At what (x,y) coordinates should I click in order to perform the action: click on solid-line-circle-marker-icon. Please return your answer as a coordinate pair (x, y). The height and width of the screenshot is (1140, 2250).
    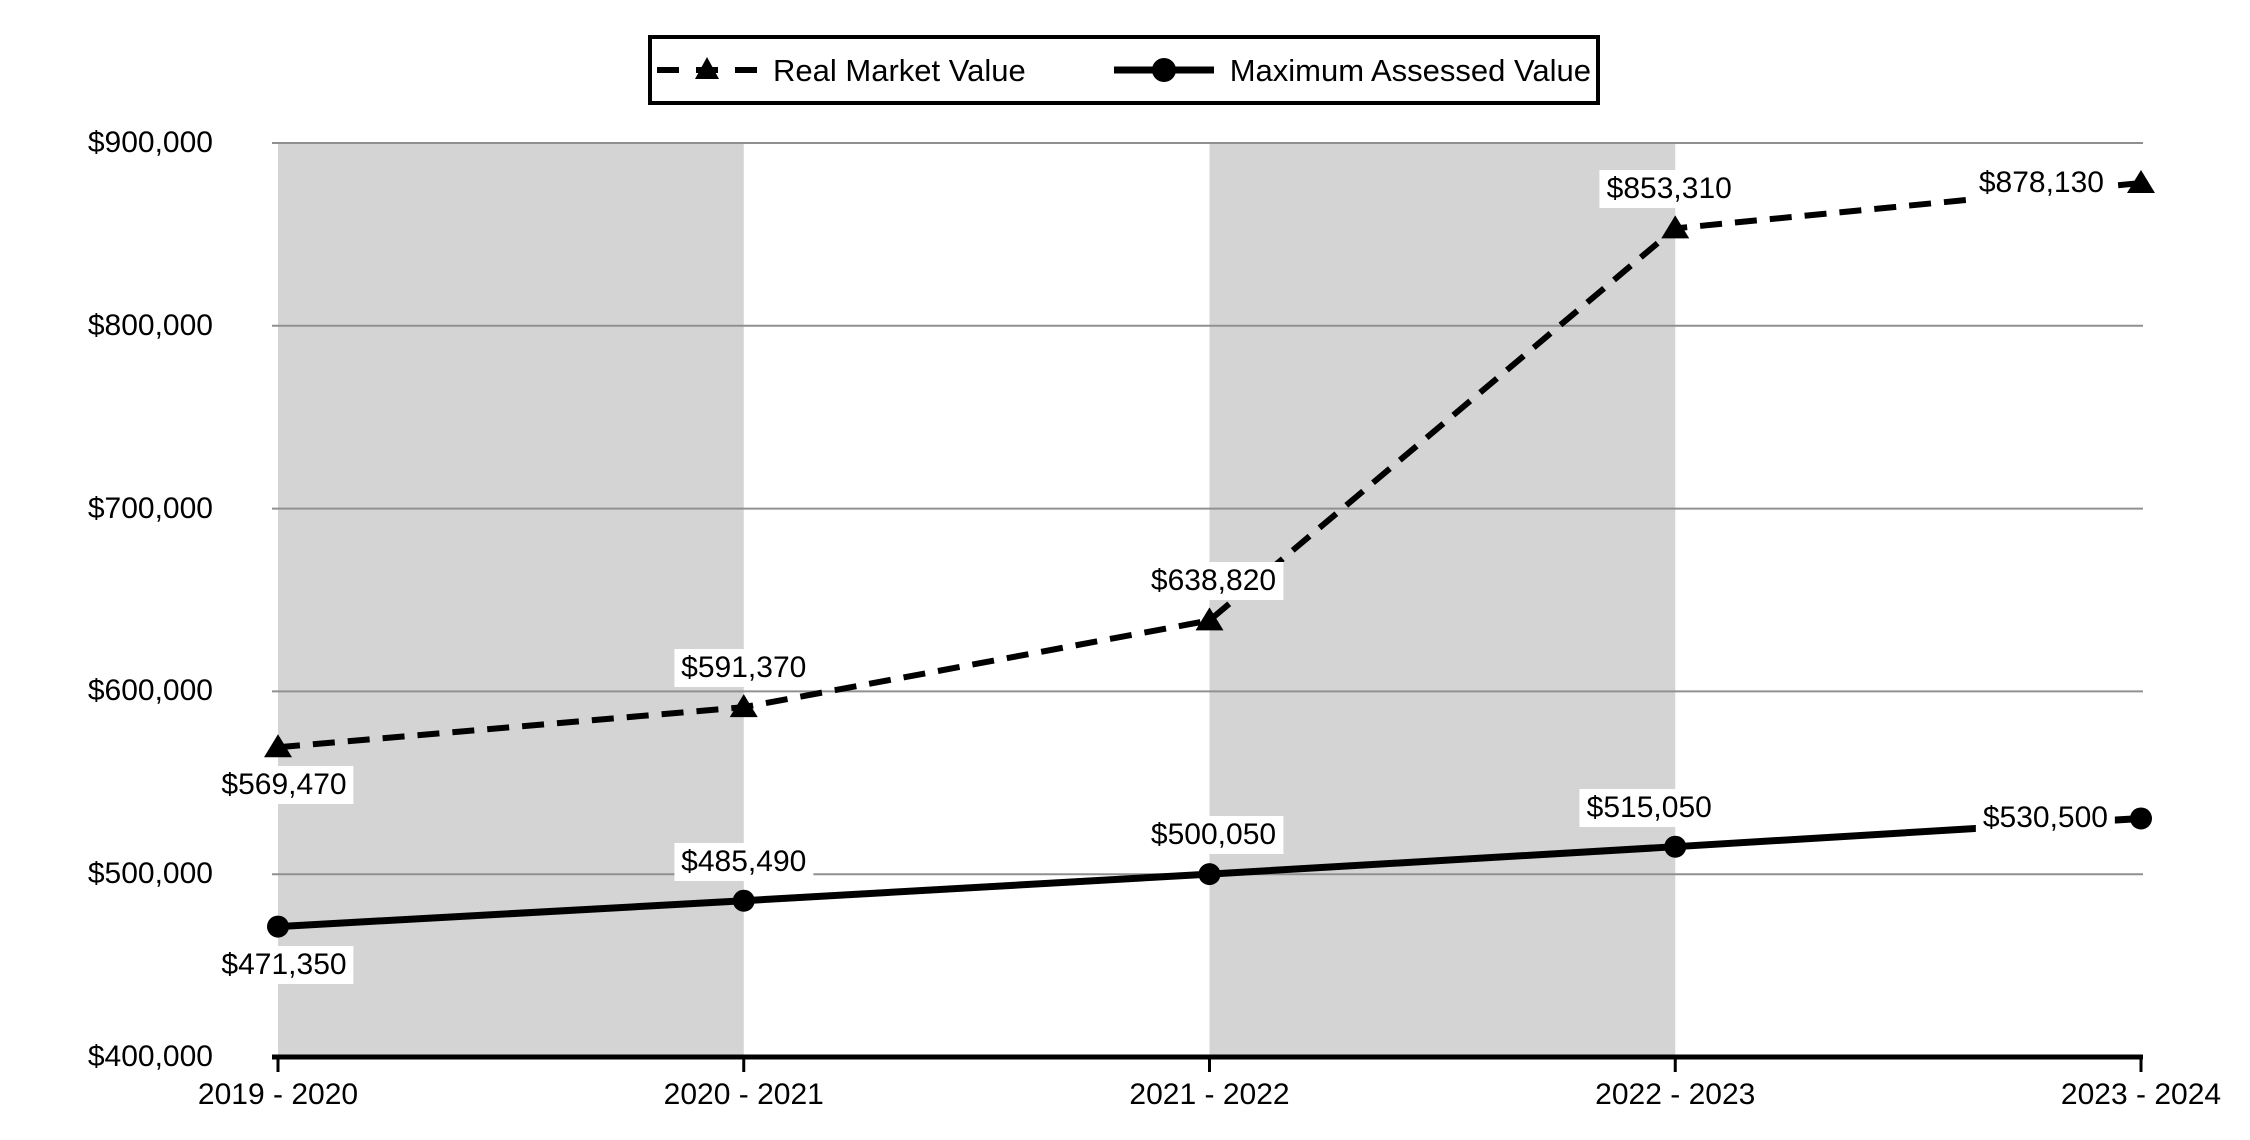
    Looking at the image, I should click on (1163, 70).